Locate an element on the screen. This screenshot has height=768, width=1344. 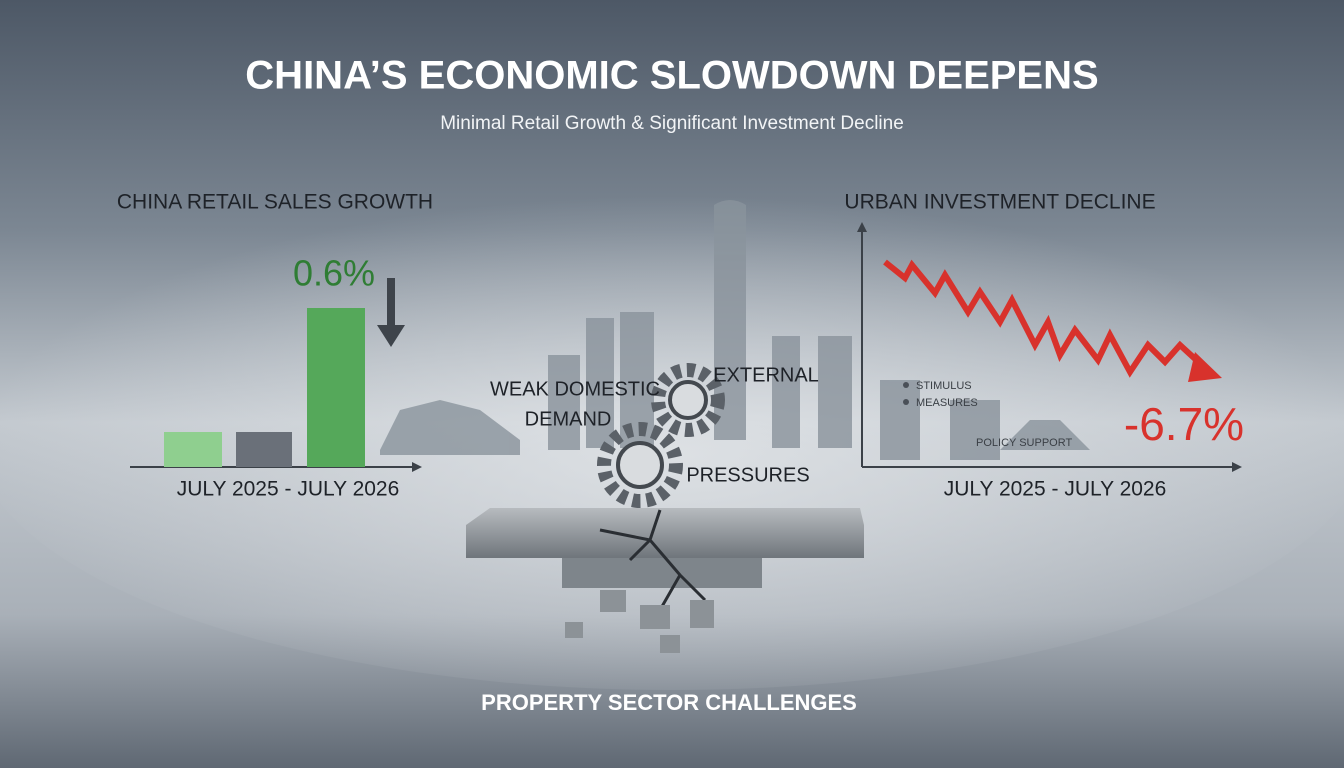
driver-label: EXTERNAL is located at coordinates (766, 375).